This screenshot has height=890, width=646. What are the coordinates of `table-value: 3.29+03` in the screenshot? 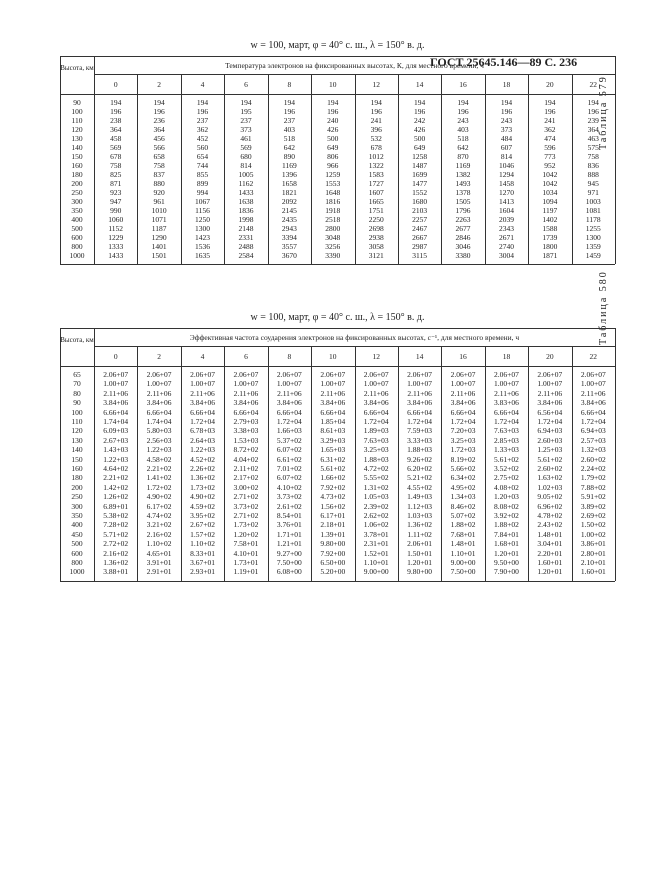 It's located at (333, 440).